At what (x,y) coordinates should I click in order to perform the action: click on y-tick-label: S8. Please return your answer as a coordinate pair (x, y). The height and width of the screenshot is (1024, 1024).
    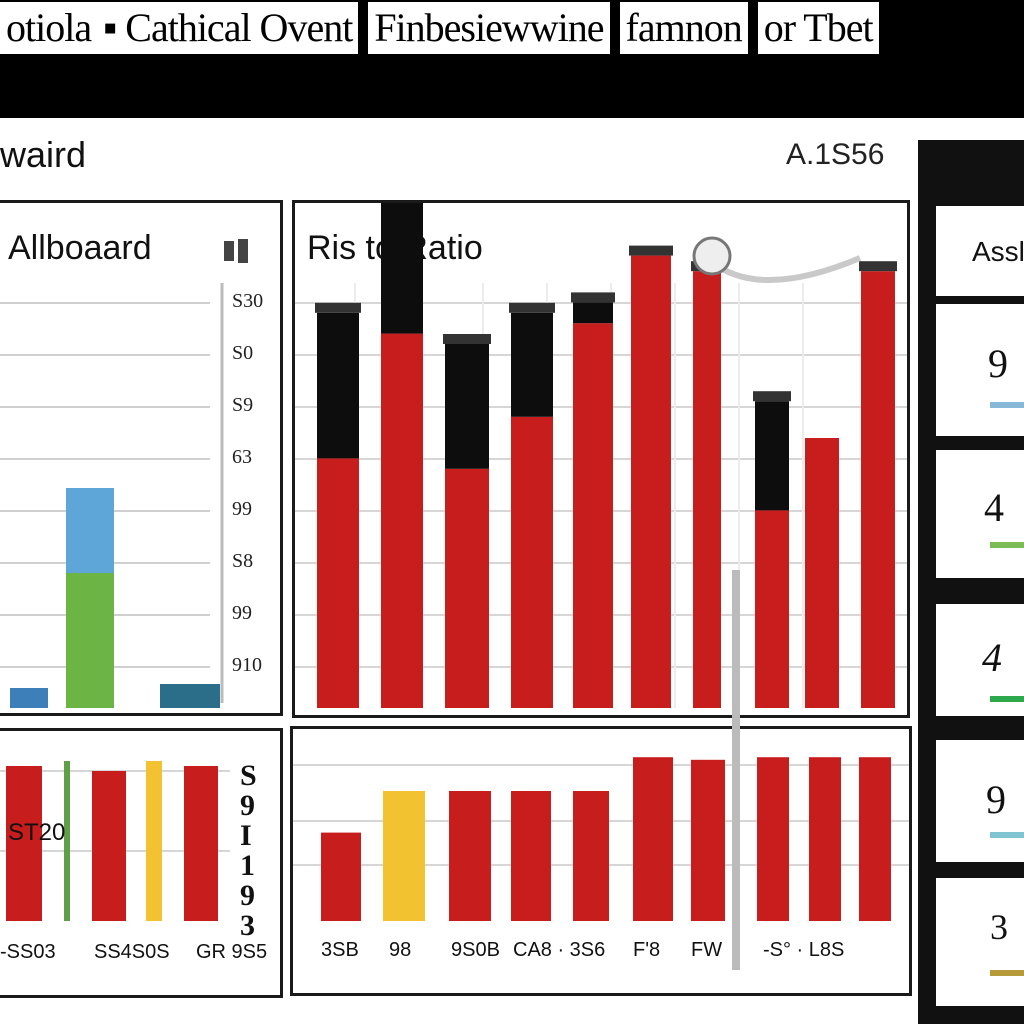
    Looking at the image, I should click on (242, 561).